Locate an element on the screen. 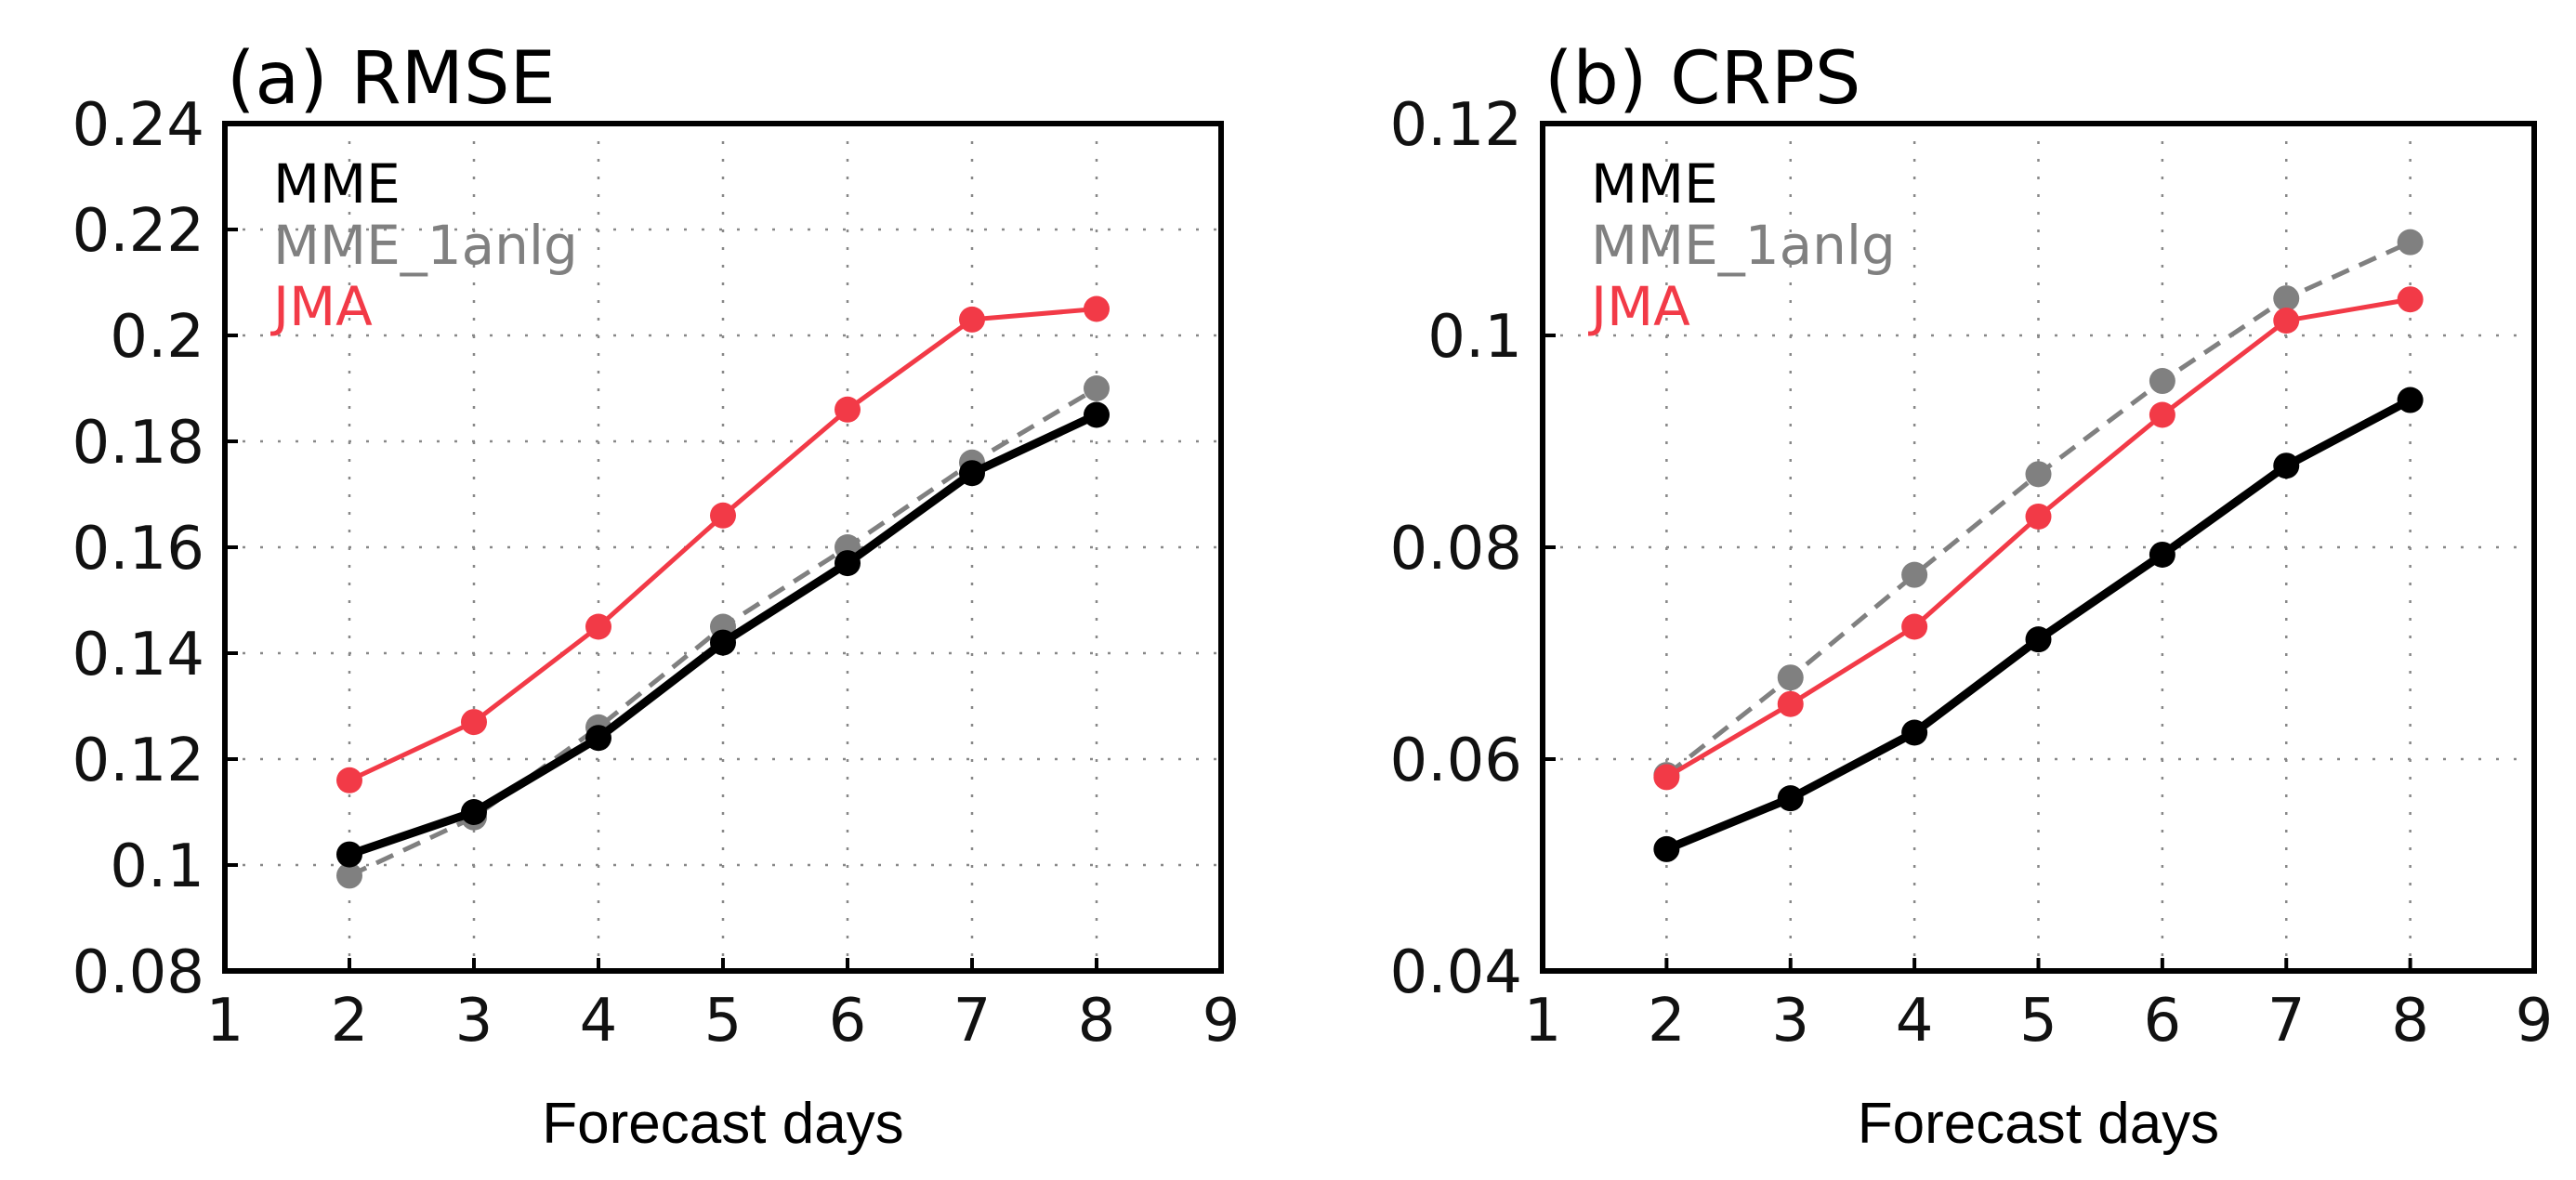  series-line is located at coordinates (722, 545).